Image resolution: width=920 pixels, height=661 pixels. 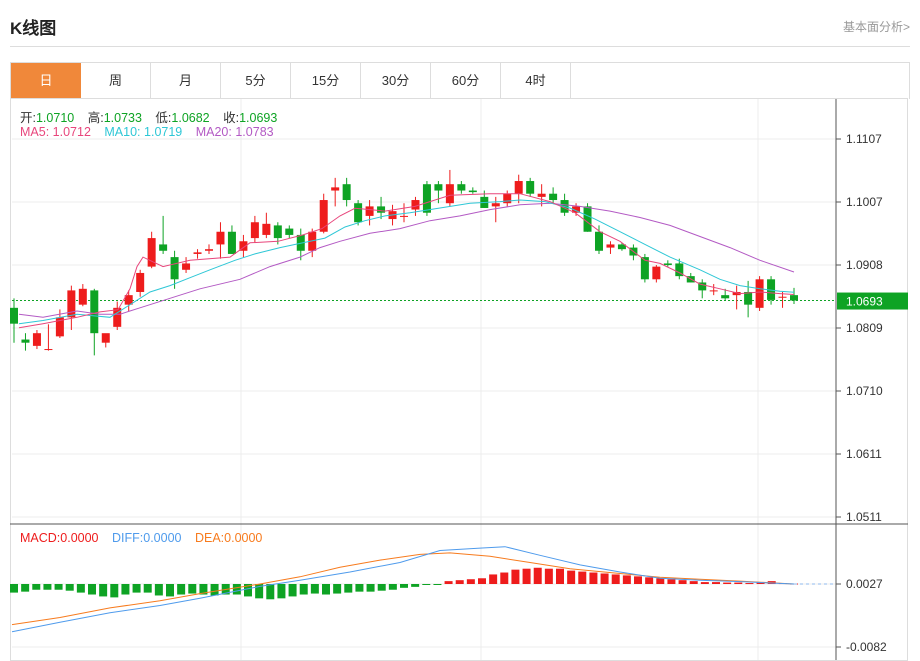 What do you see at coordinates (536, 81) in the screenshot?
I see `tab-4hour: 4时` at bounding box center [536, 81].